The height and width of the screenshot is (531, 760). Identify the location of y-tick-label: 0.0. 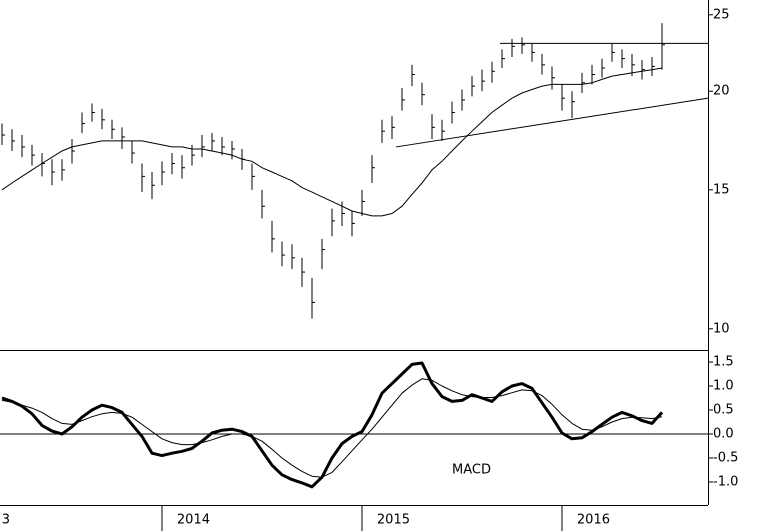
(723, 433).